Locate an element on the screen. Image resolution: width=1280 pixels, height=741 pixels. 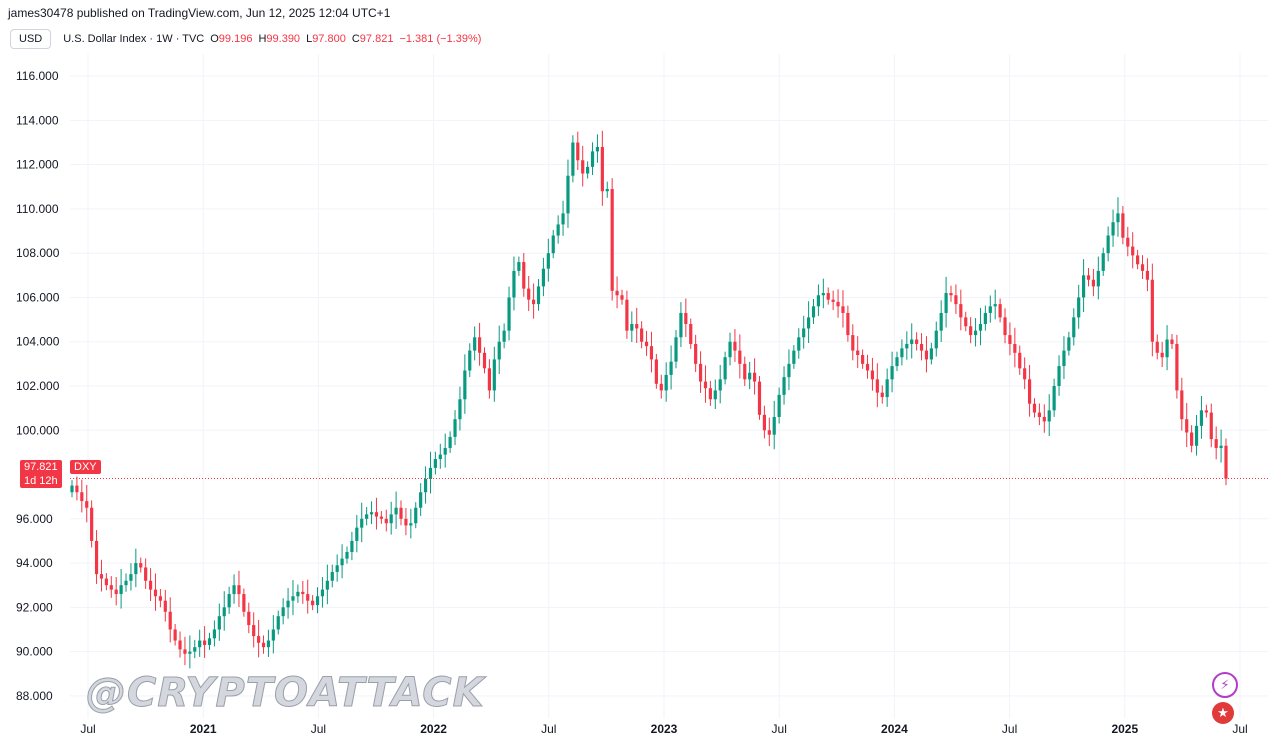
lightning-icon: ⚡ is located at coordinates (1225, 685).